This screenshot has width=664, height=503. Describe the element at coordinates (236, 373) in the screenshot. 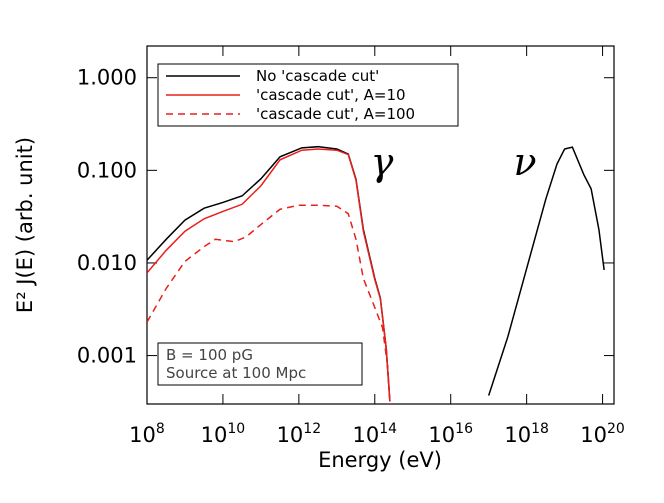

I see `info-text: Source at 100 Mpc` at that location.